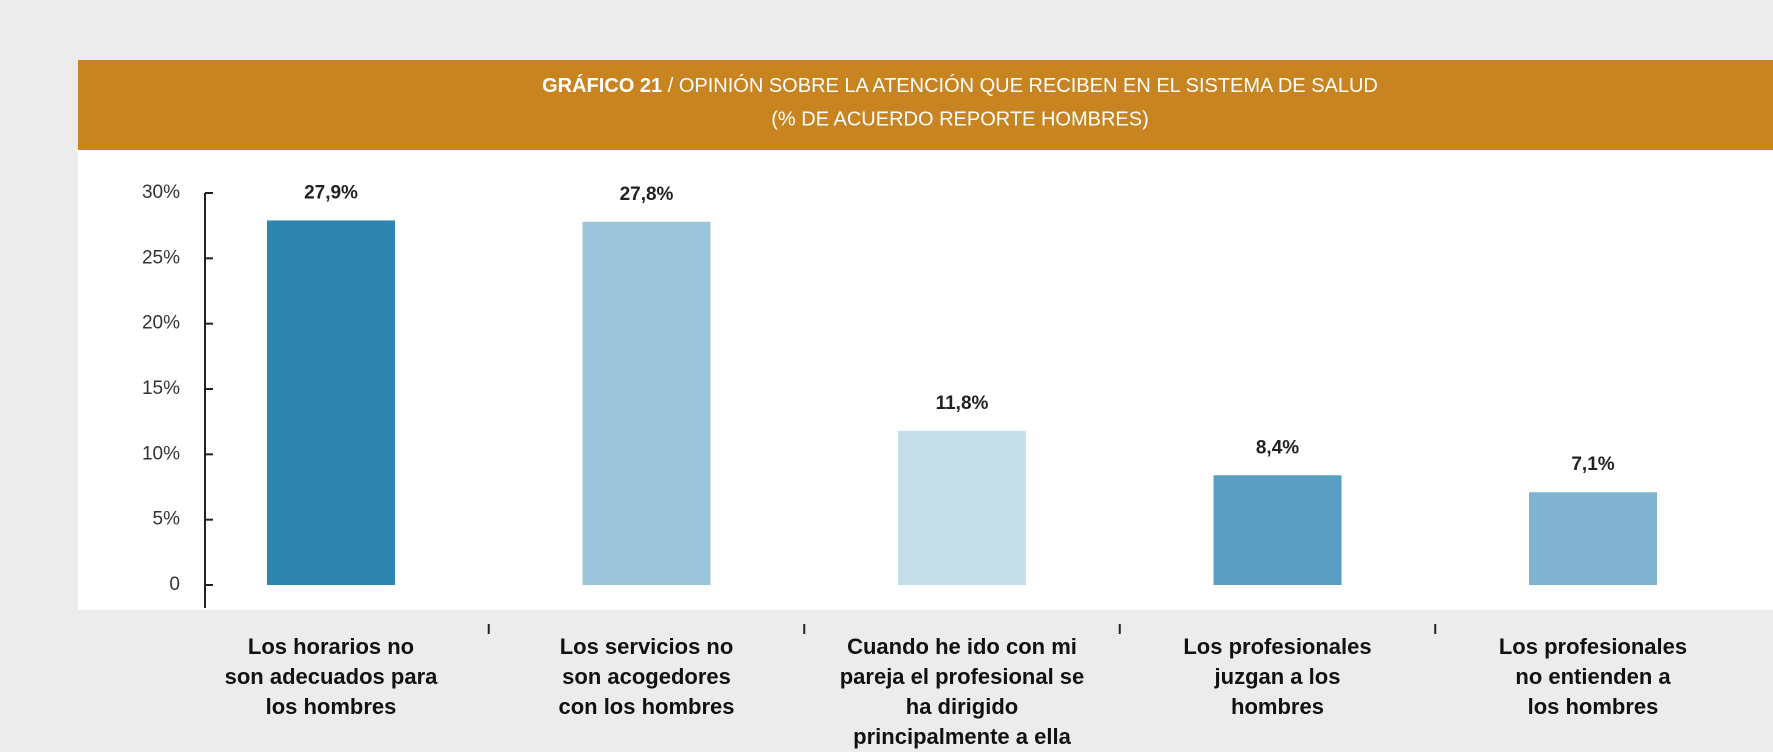 The width and height of the screenshot is (1773, 752). I want to click on y-tick-label: 25%, so click(161, 257).